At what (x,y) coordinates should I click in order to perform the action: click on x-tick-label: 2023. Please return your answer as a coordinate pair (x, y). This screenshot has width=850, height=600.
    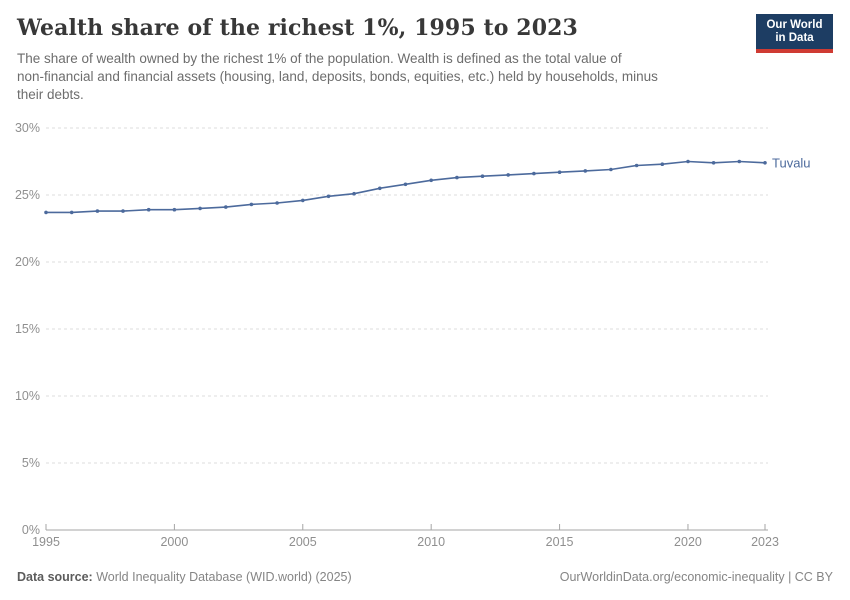
    Looking at the image, I should click on (765, 542).